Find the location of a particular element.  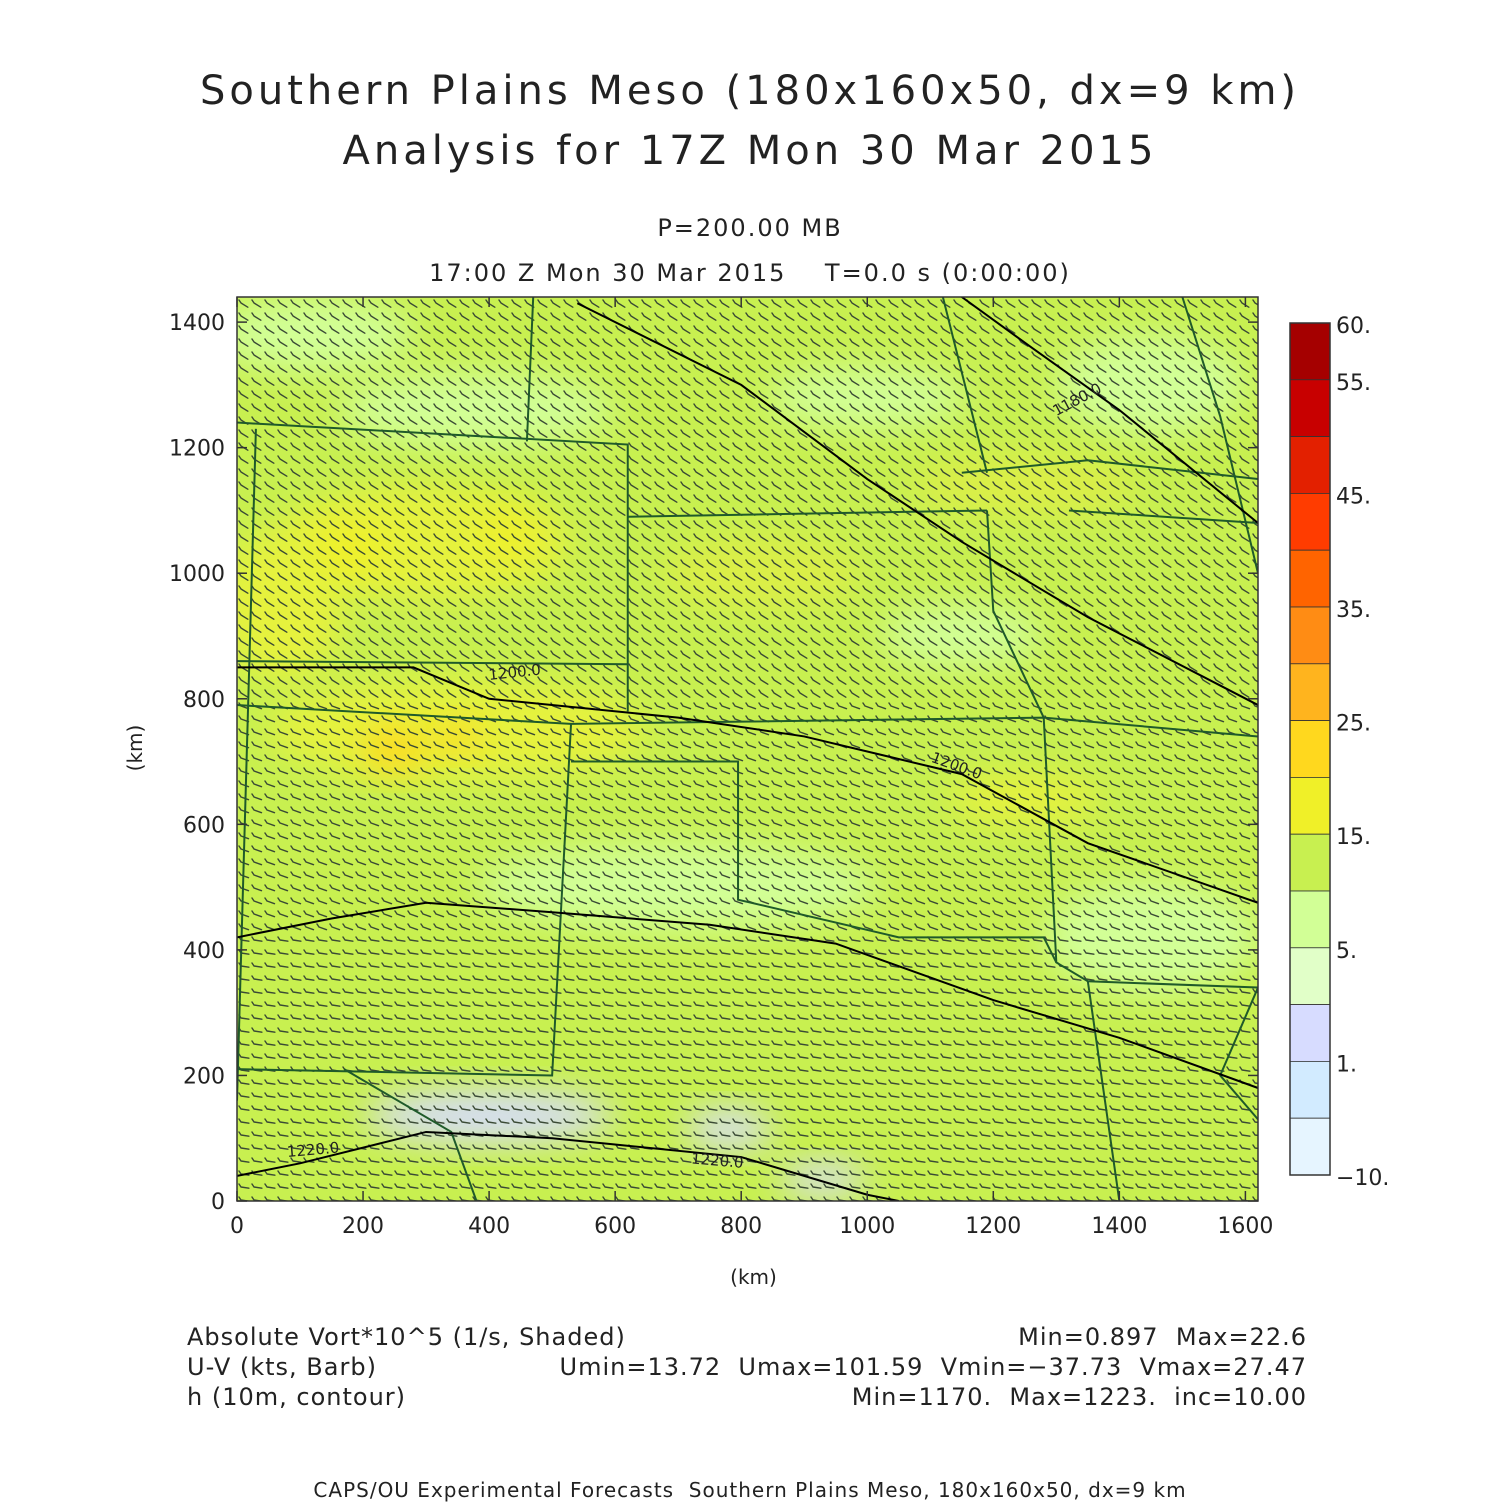

legend-stats-height: Min=1170. Max=1223. inc=10.00 is located at coordinates (1079, 1397).